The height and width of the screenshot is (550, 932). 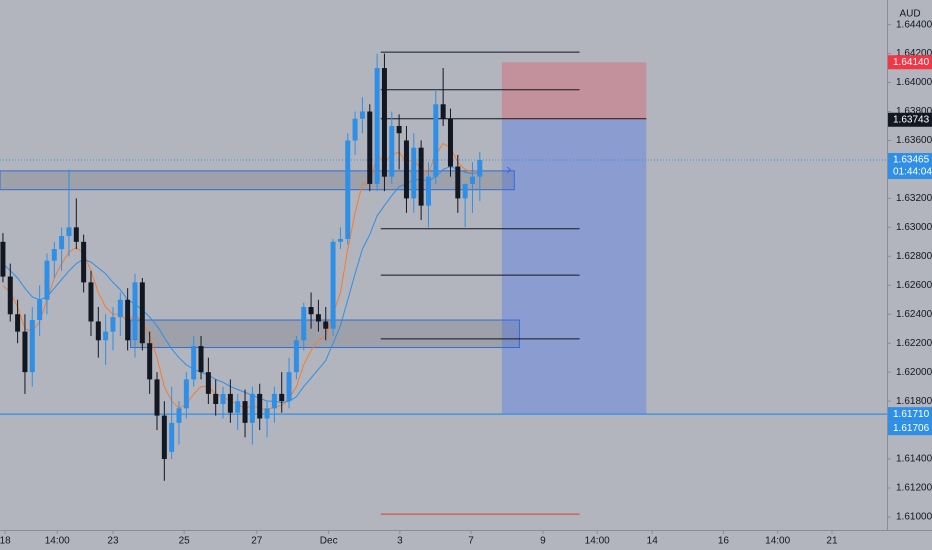 I want to click on countdown-label: 01:44:04, so click(x=912, y=172).